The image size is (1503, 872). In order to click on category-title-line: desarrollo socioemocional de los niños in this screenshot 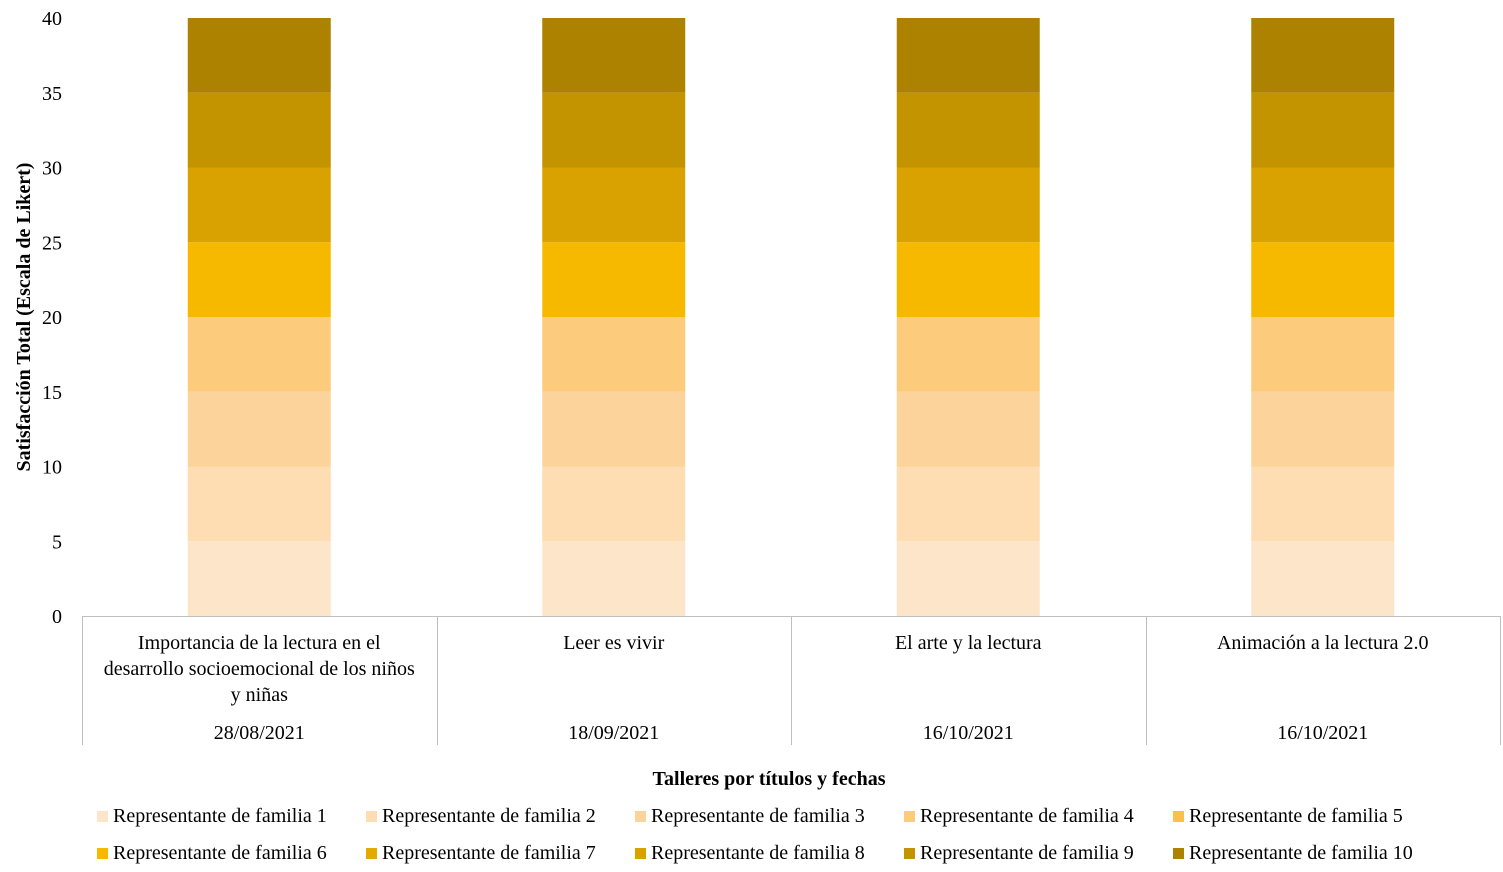, I will do `click(259, 669)`.